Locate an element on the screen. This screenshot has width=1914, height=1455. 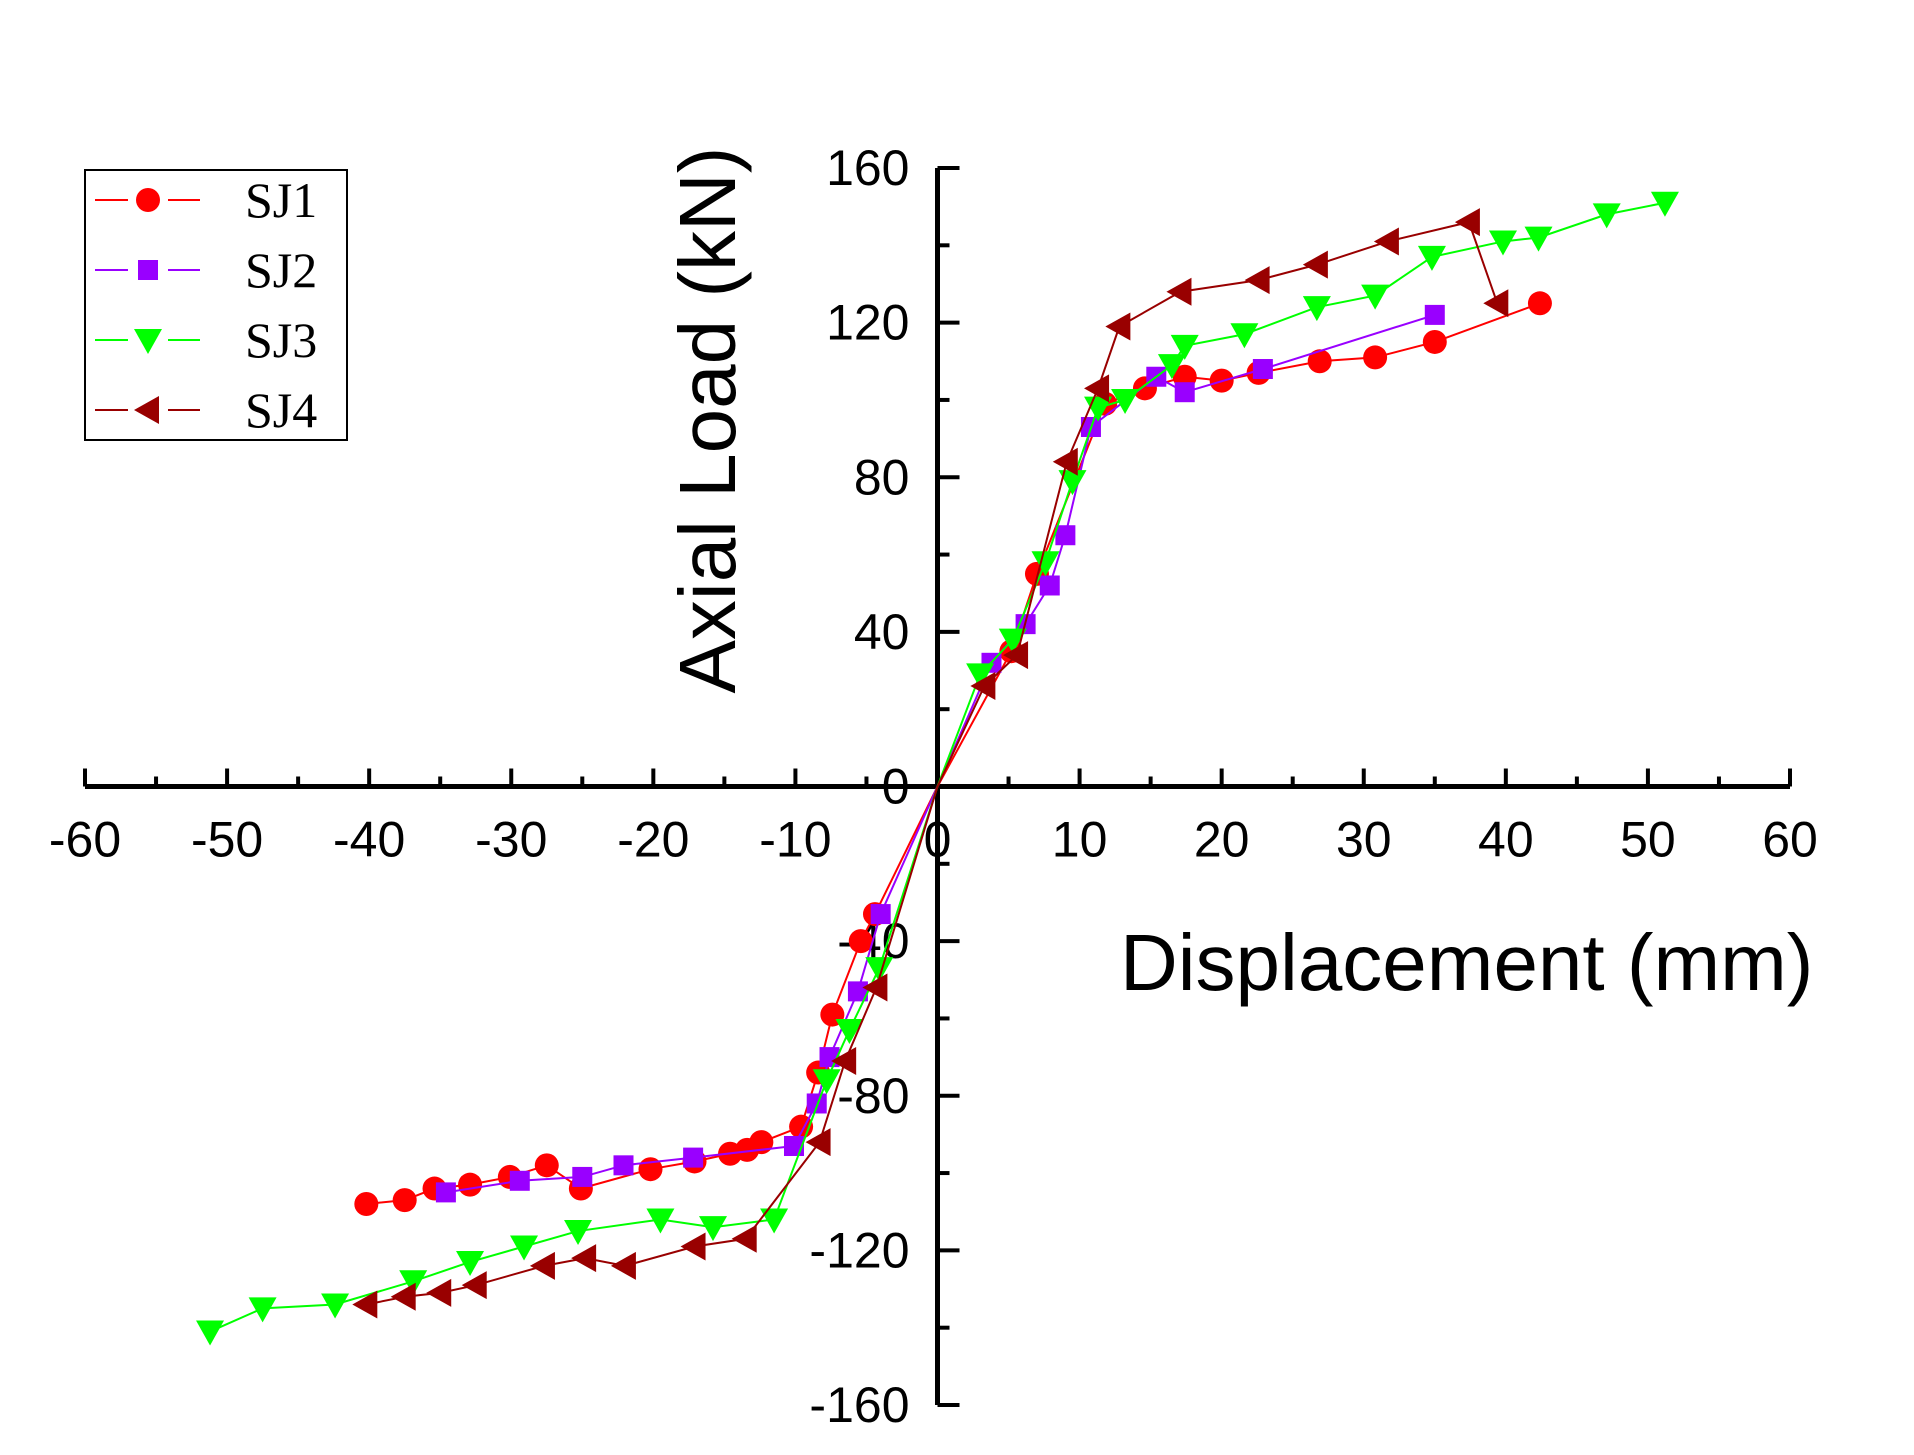
x-tick-label: -30 is located at coordinates (511, 840).